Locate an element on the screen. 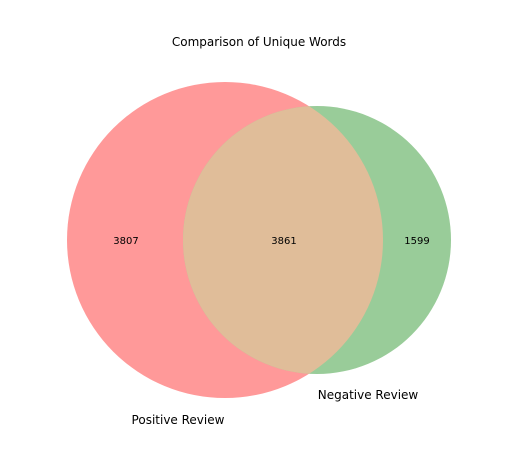 This screenshot has height=465, width=518. positive-set-label: Positive Review is located at coordinates (178, 420).